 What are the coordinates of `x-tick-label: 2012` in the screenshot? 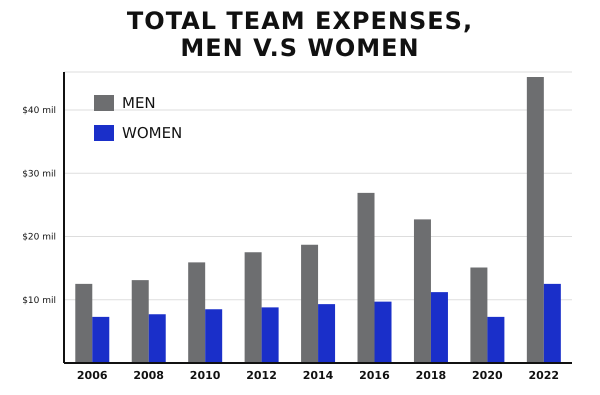 It's located at (261, 375).